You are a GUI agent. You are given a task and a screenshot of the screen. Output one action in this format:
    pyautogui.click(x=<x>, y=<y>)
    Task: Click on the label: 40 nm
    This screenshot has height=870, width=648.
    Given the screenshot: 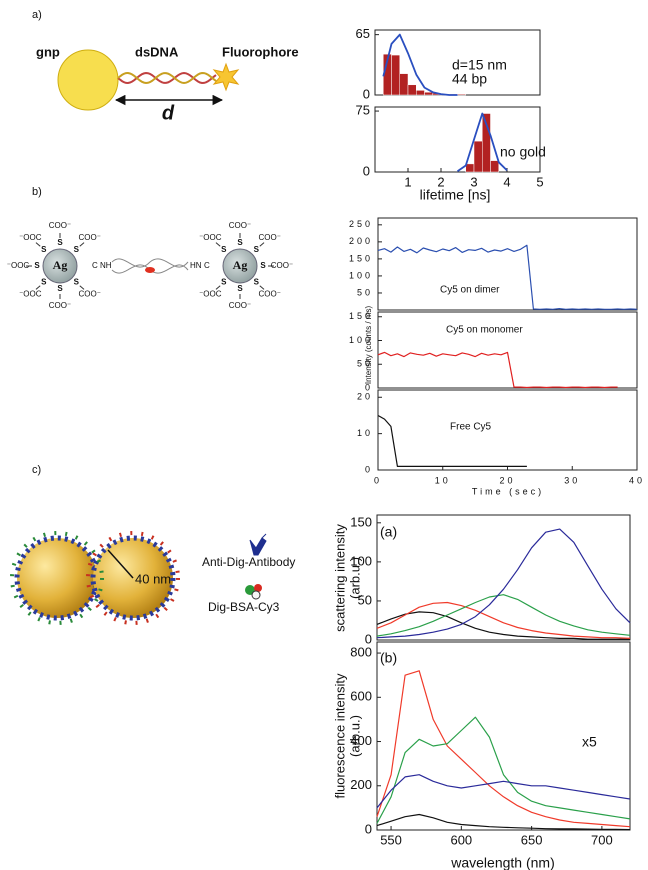 What is the action you would take?
    pyautogui.click(x=153, y=578)
    